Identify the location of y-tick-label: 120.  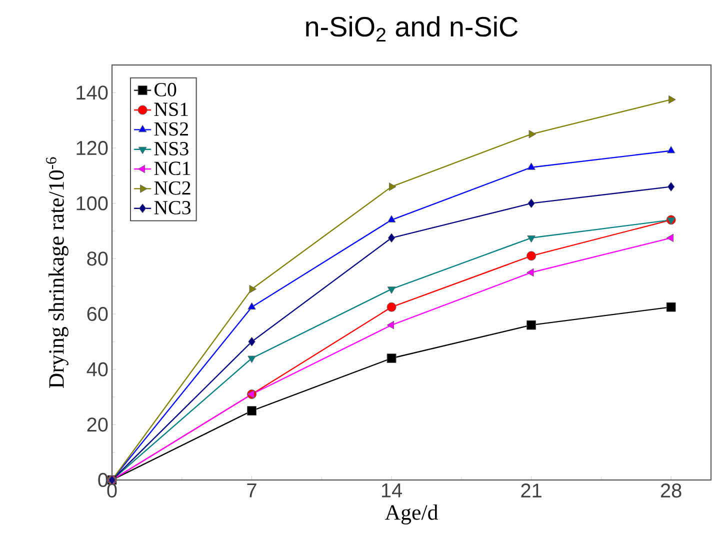
(92, 148).